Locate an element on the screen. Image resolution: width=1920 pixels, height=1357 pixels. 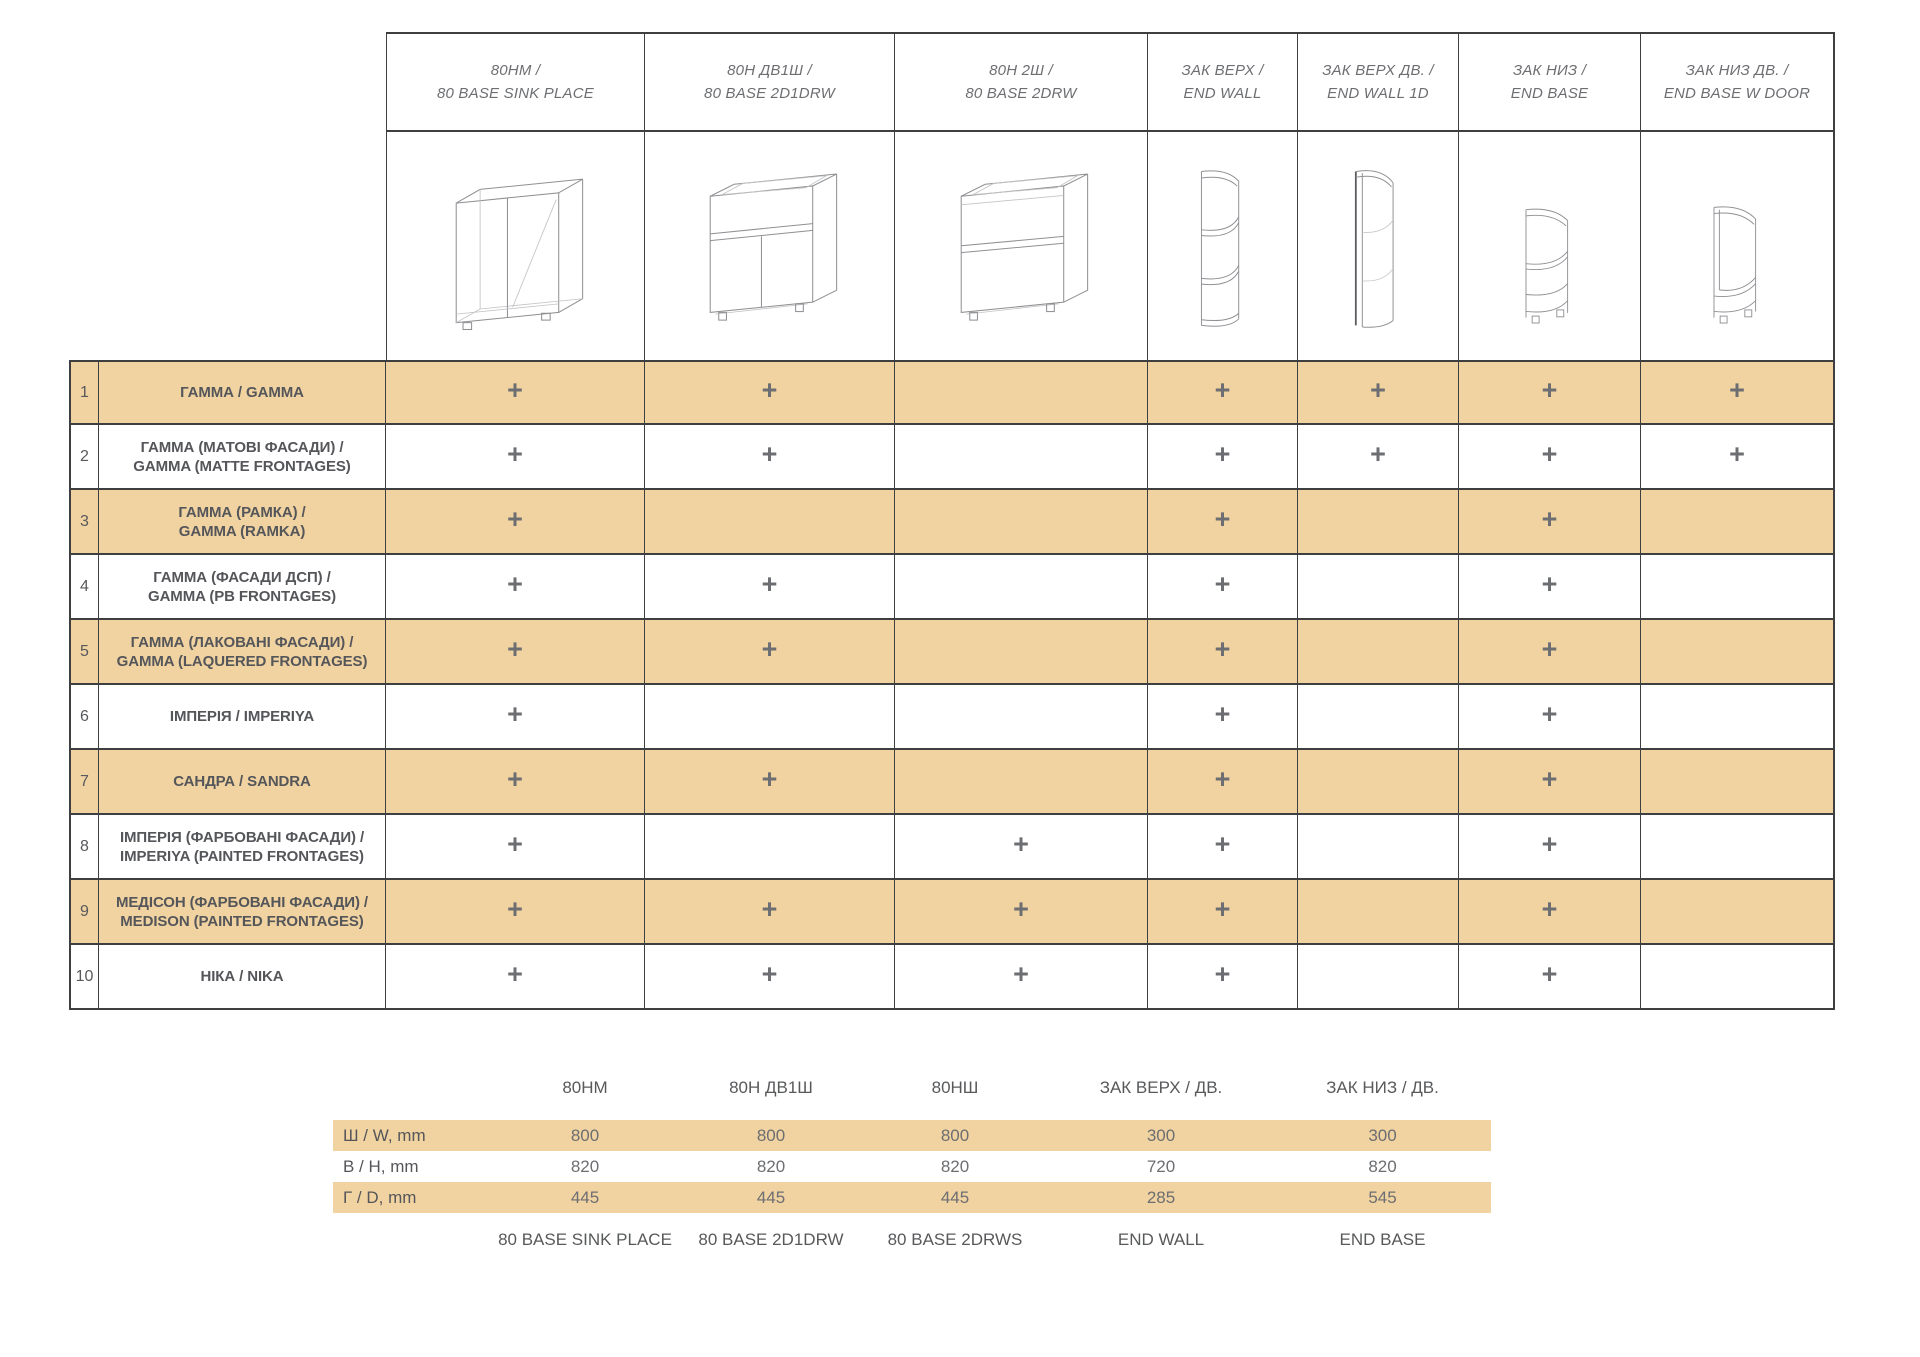
dimension-value: 285 is located at coordinates (1161, 1197).